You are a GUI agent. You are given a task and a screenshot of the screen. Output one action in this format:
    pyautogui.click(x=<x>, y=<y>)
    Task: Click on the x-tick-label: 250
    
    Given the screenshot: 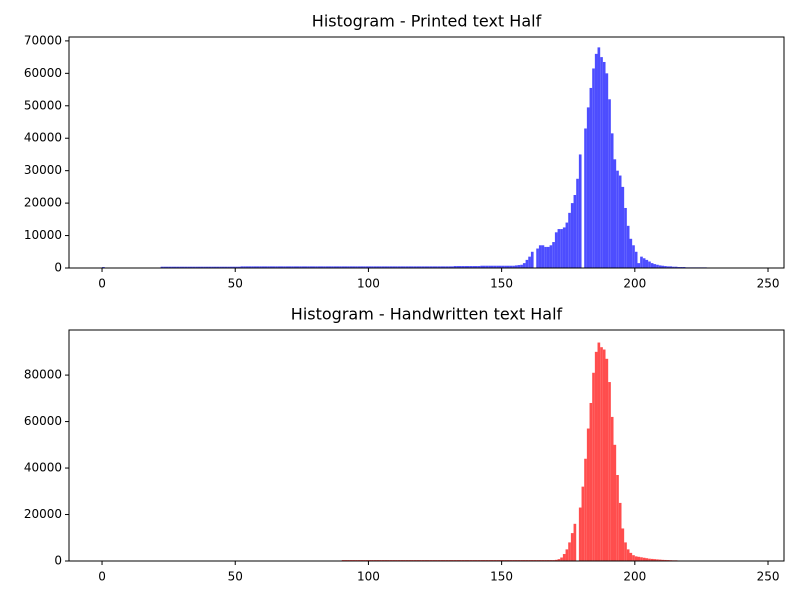 What is the action you would take?
    pyautogui.click(x=768, y=284)
    